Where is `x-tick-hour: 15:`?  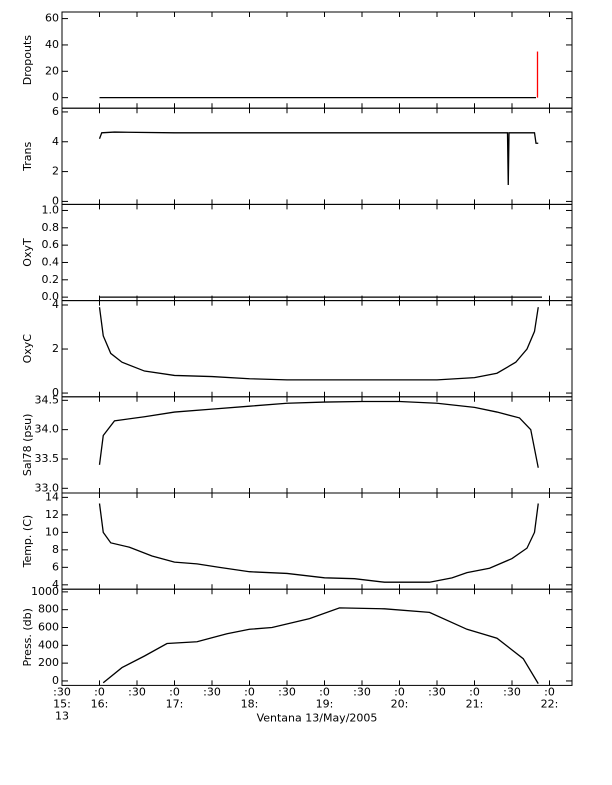 x-tick-hour: 15: is located at coordinates (62, 703).